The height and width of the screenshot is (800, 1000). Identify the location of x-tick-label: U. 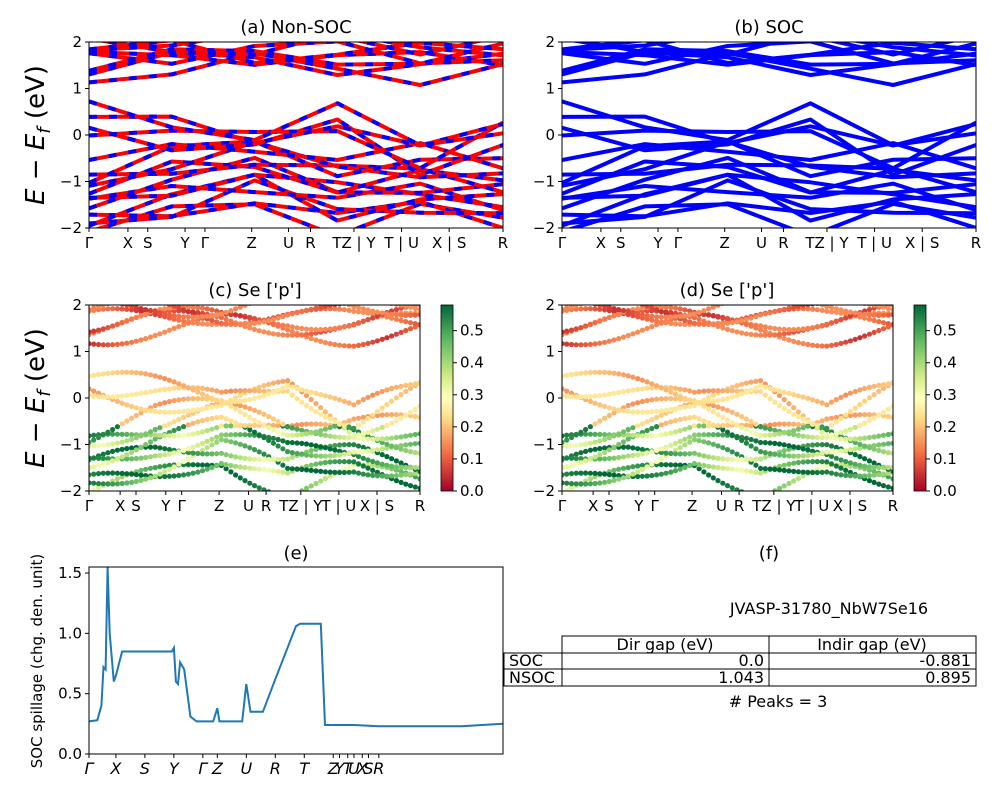
(248, 506).